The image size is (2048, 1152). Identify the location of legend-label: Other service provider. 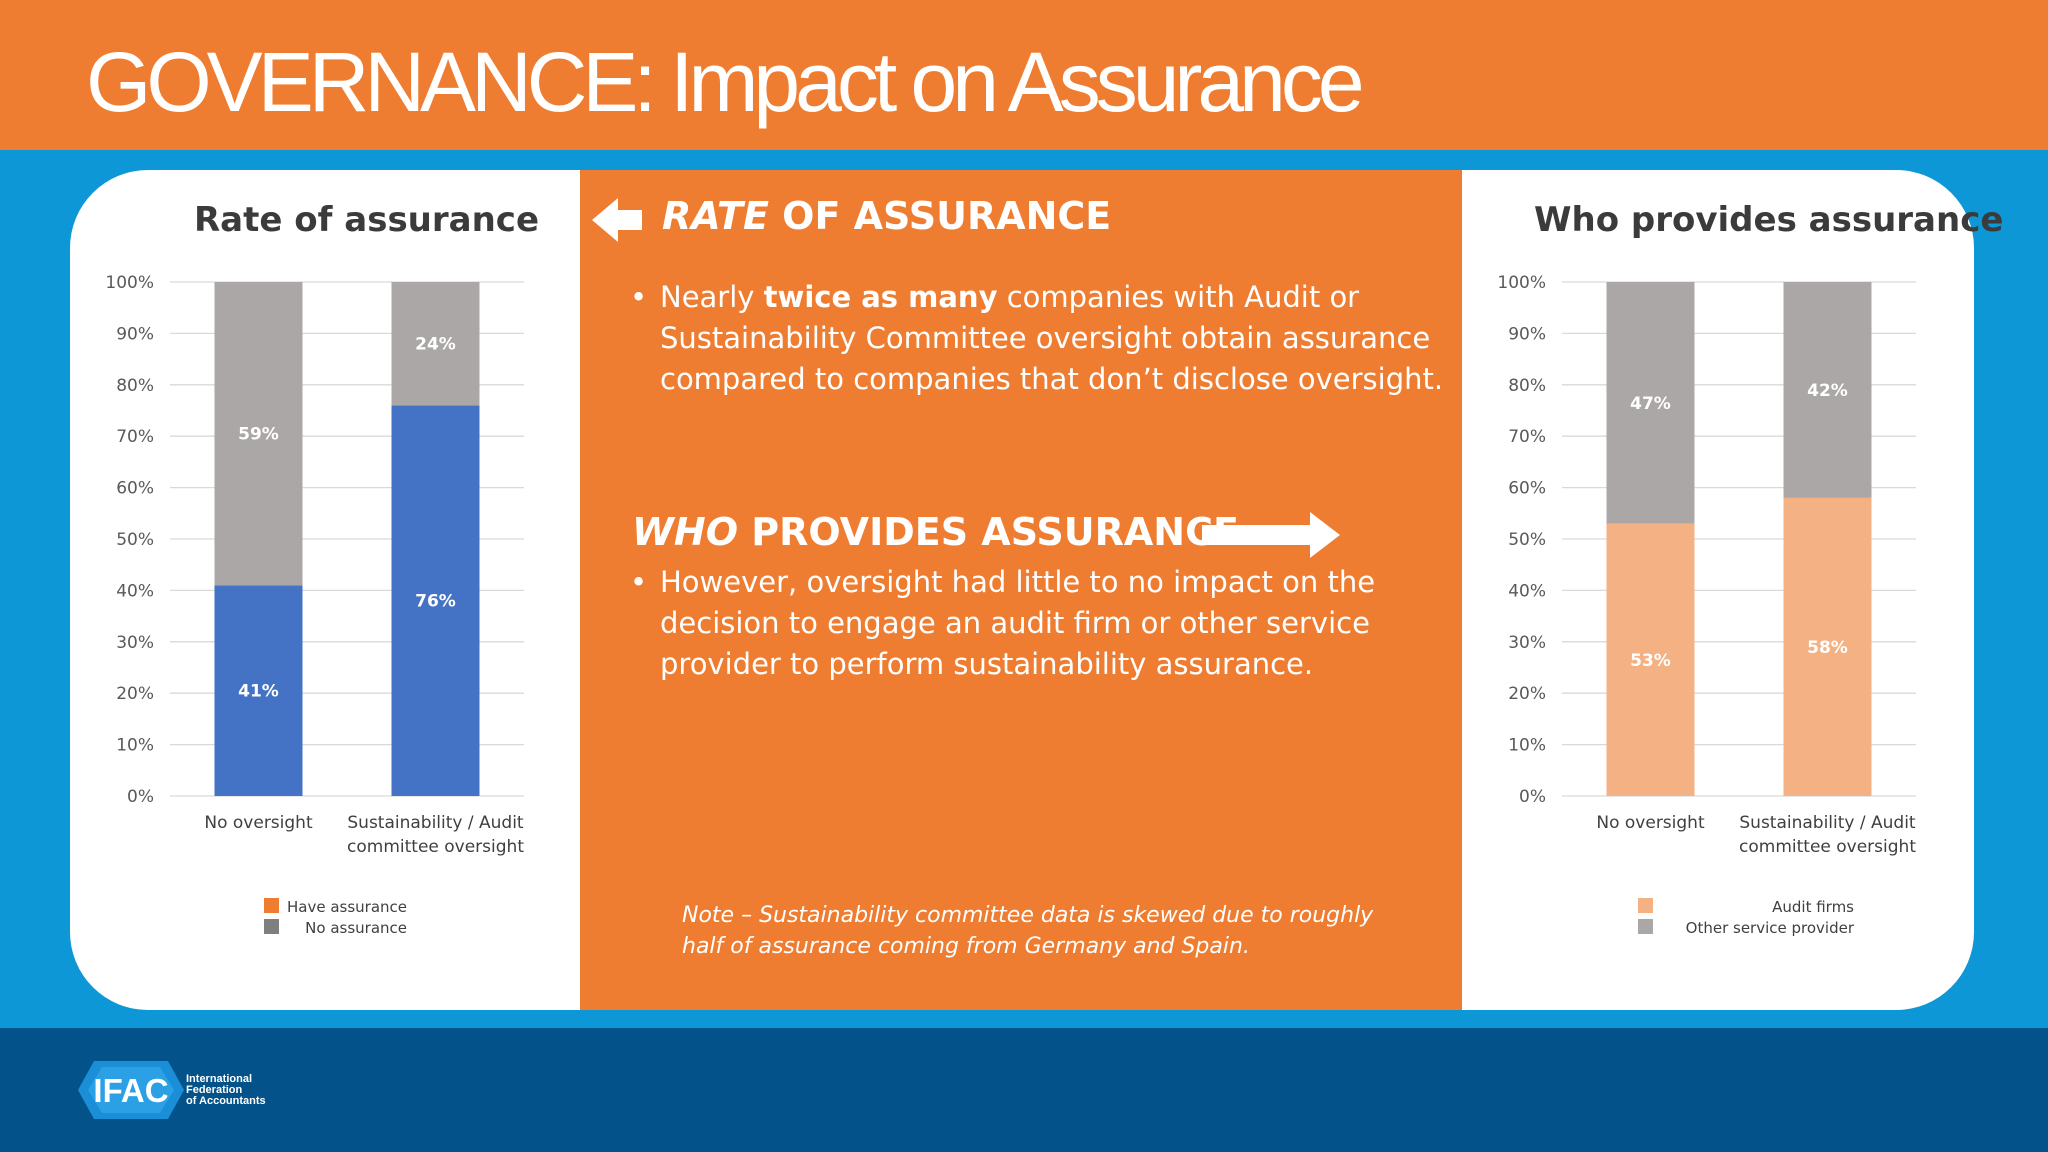
(1770, 928).